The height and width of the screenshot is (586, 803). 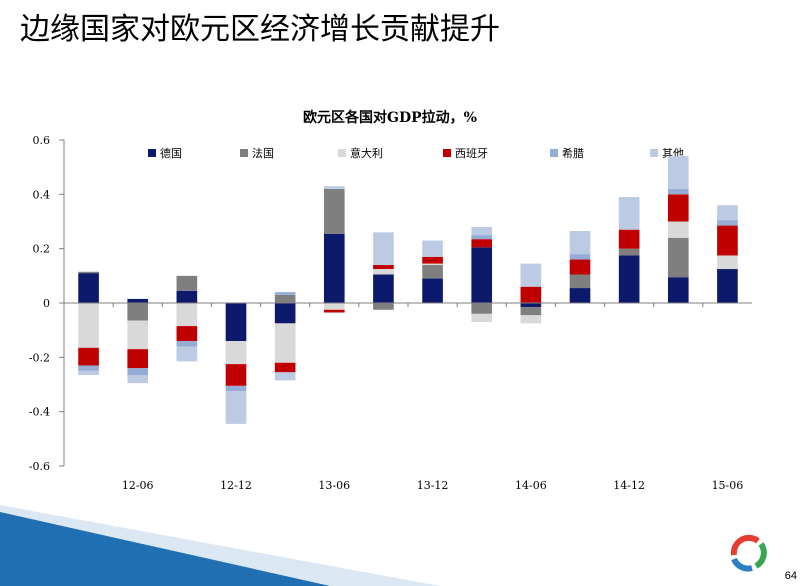 What do you see at coordinates (334, 485) in the screenshot?
I see `x-tick-label: 13-06` at bounding box center [334, 485].